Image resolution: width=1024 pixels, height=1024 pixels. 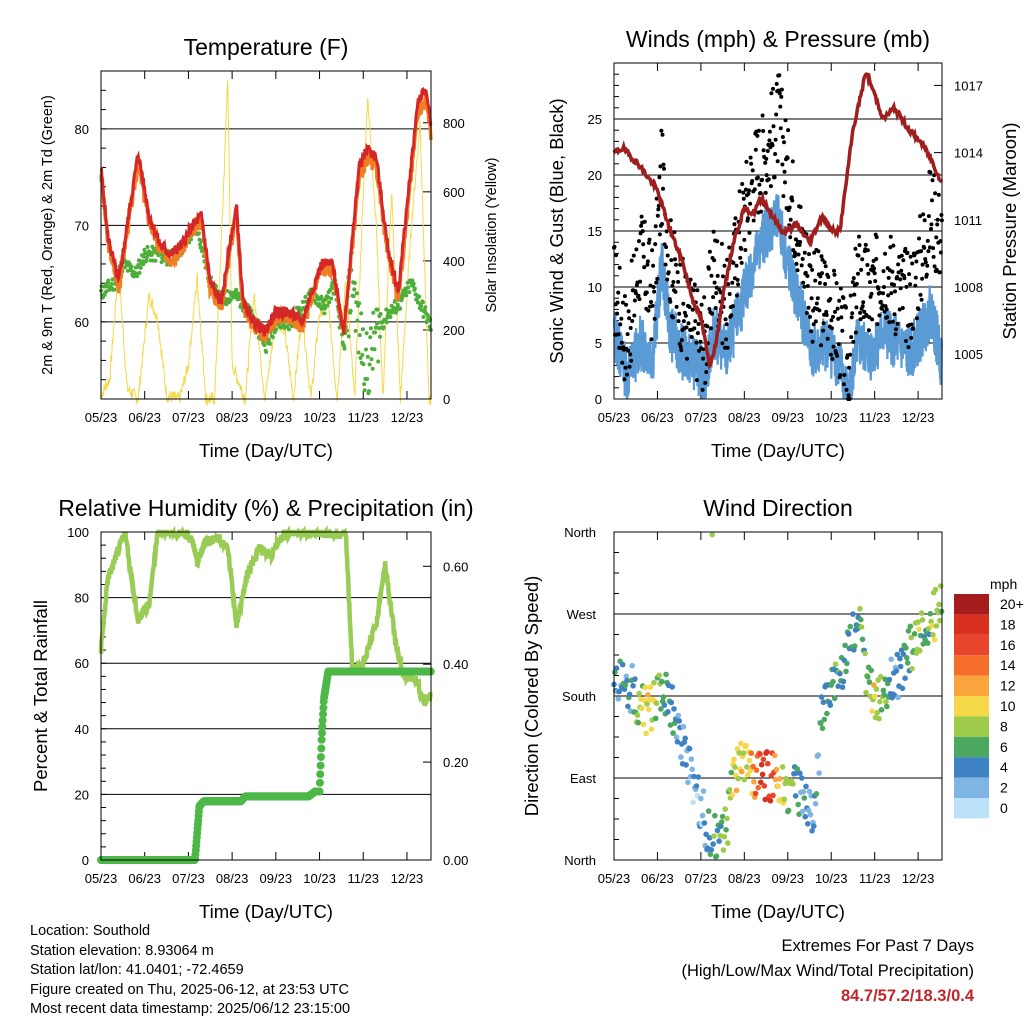 I want to click on temp-frame, so click(x=266, y=235).